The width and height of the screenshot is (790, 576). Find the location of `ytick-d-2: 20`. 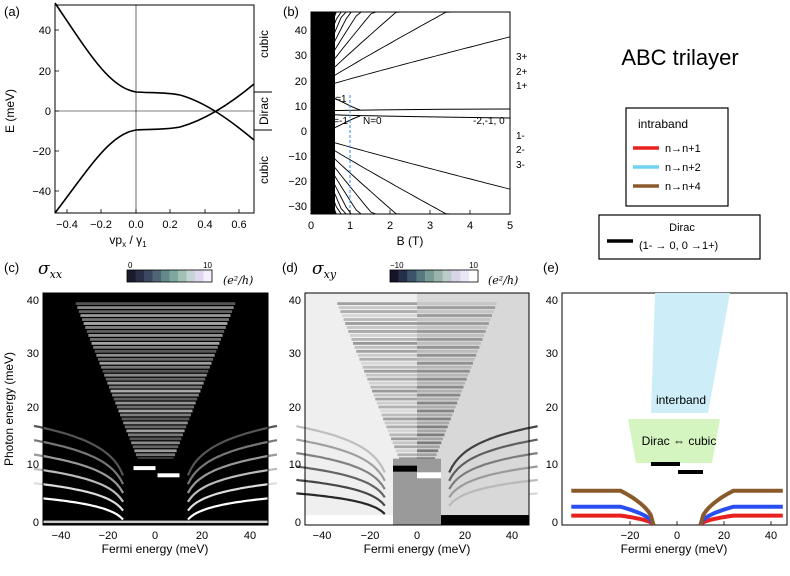

ytick-d-2: 20 is located at coordinates (295, 408).